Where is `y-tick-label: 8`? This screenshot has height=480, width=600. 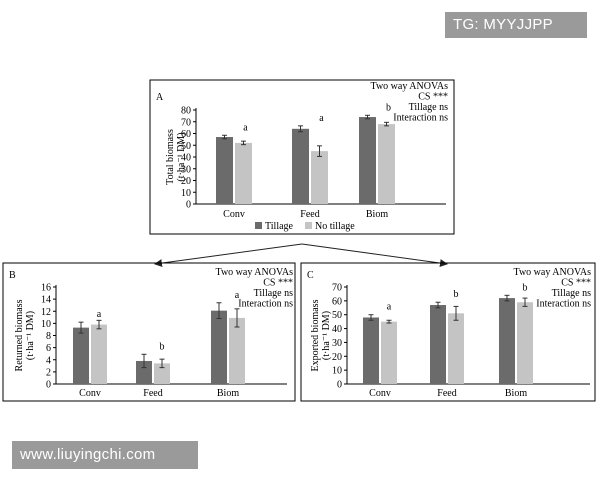
y-tick-label: 8 is located at coordinates (48, 336).